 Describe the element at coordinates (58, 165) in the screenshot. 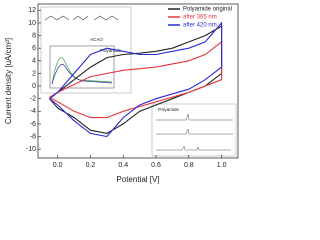

I see `x-tick-label: 0.0` at that location.